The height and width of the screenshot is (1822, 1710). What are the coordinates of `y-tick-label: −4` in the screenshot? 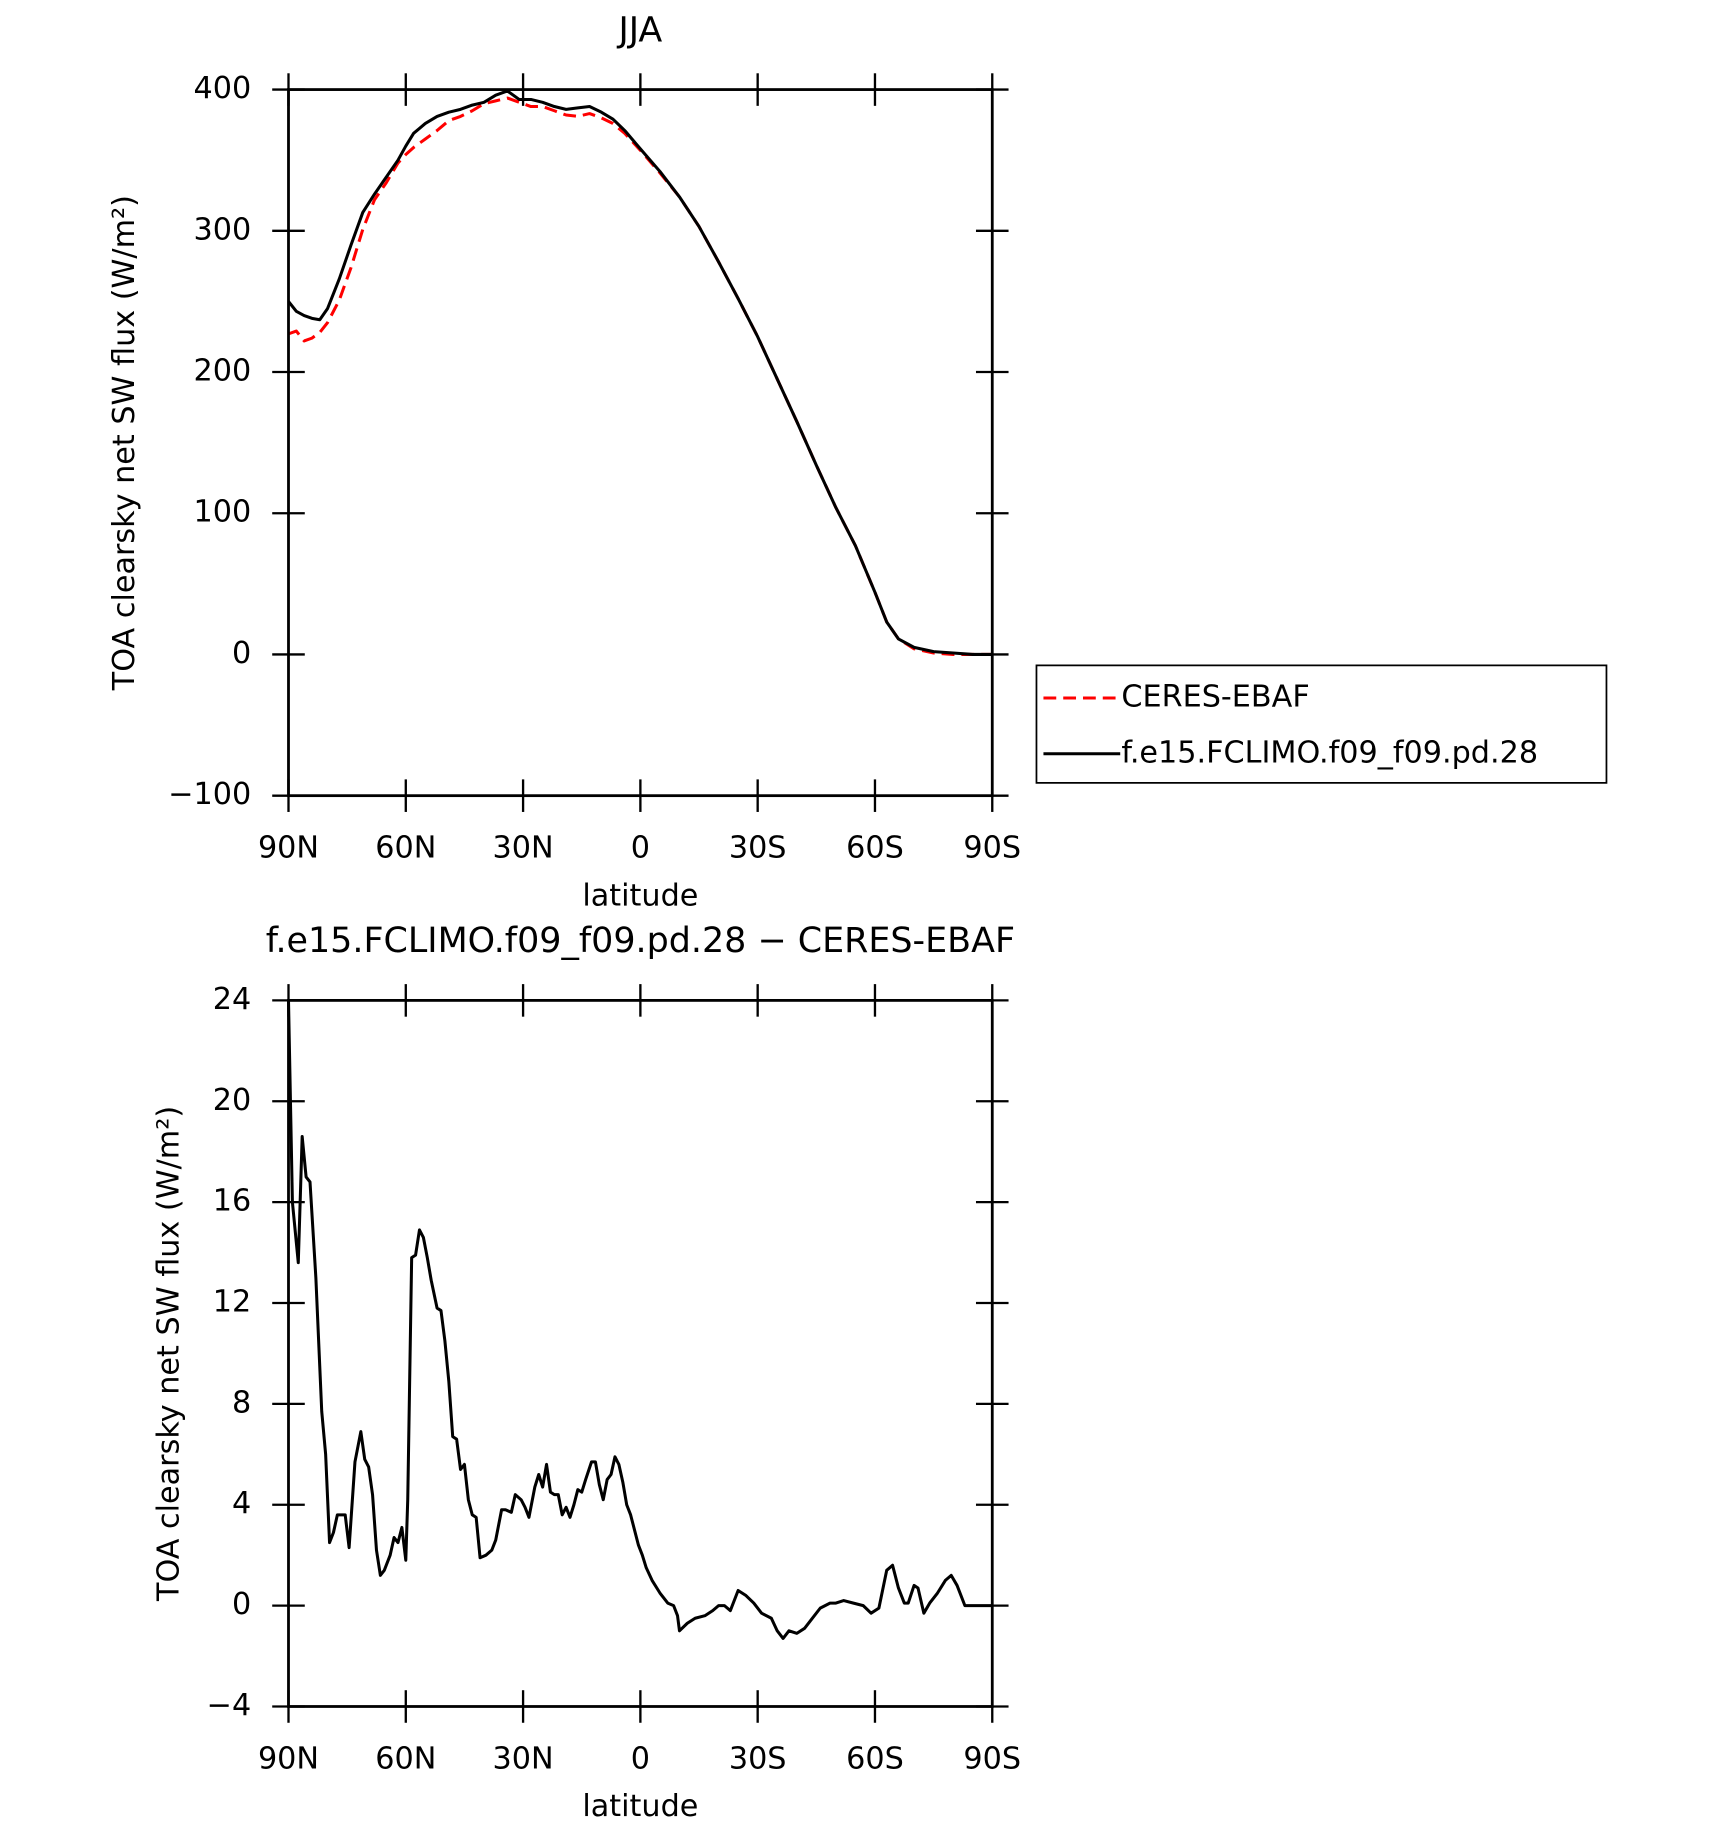 It's located at (229, 1705).